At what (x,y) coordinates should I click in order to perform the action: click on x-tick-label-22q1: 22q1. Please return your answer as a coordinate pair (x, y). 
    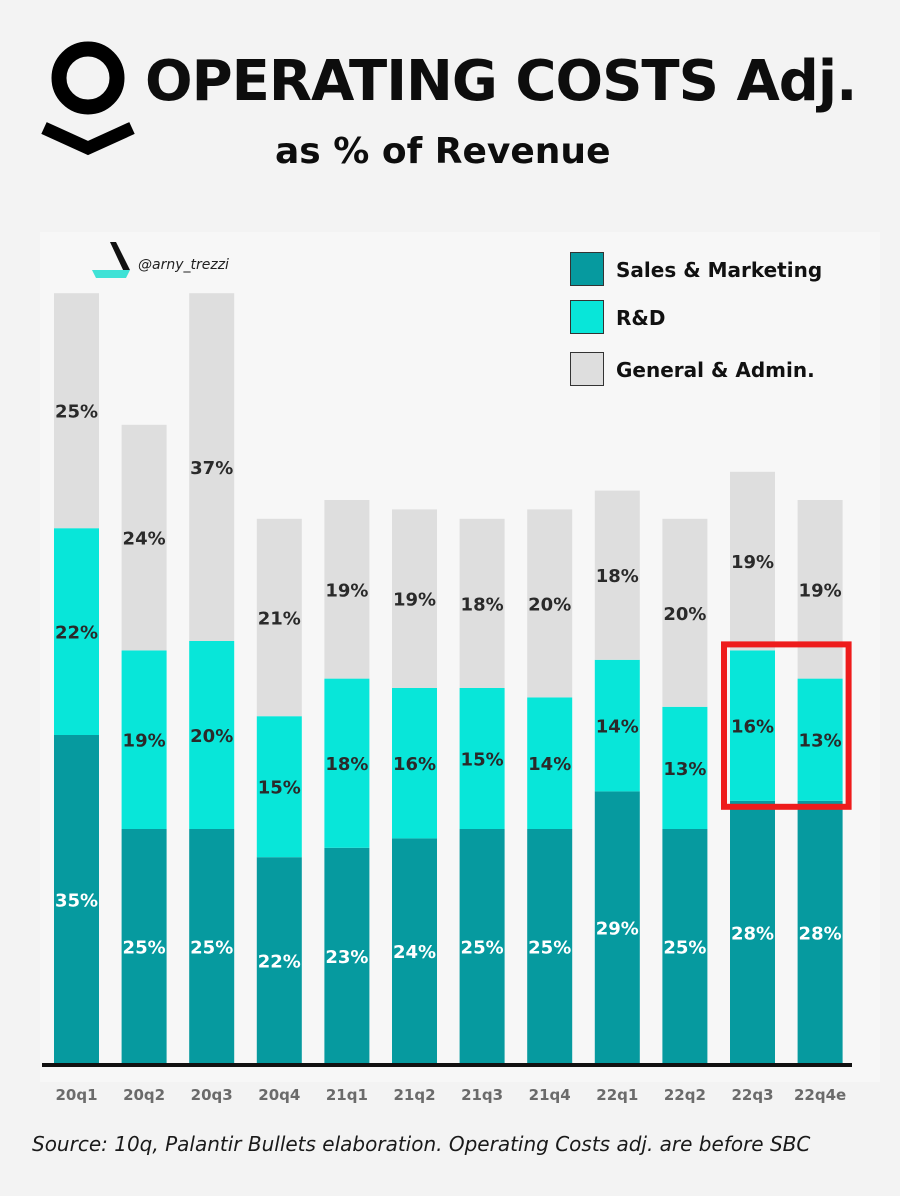
    Looking at the image, I should click on (617, 1095).